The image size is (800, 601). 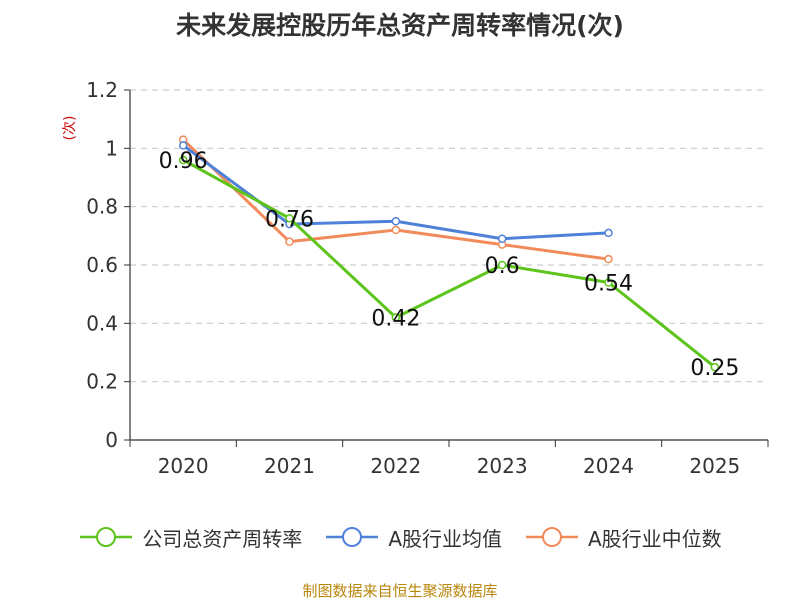 I want to click on legend-item-0: 公司总资产周转率, so click(x=190, y=537).